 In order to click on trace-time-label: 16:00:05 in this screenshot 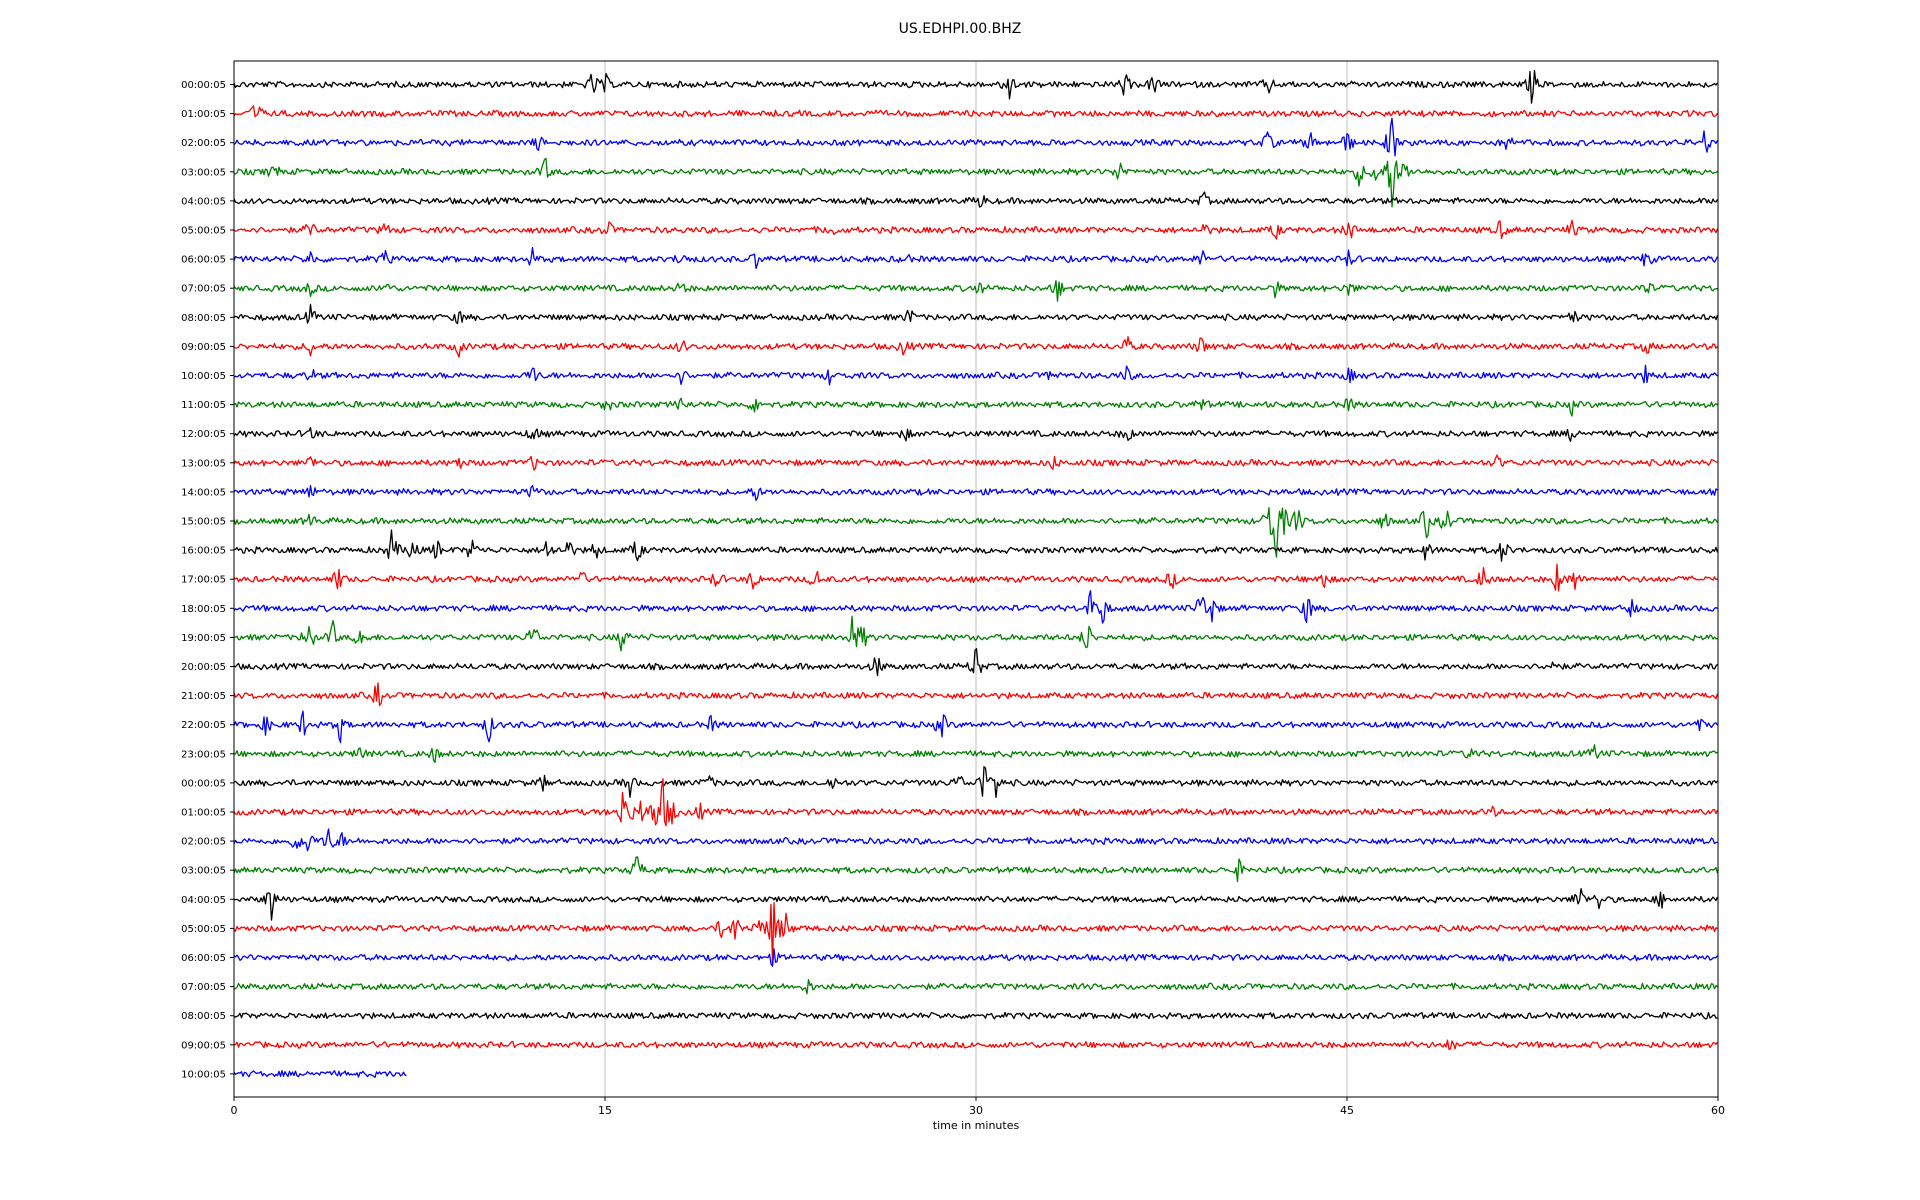, I will do `click(203, 551)`.